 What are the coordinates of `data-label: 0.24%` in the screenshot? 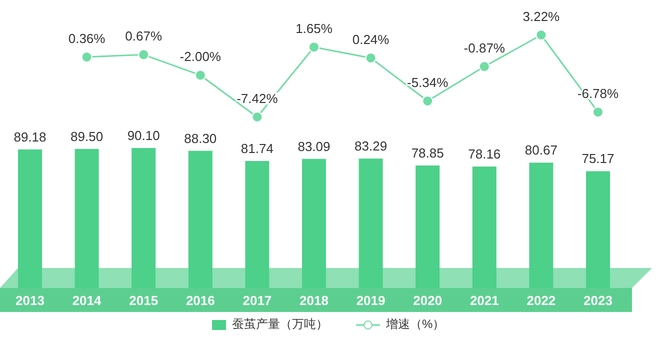 It's located at (371, 39).